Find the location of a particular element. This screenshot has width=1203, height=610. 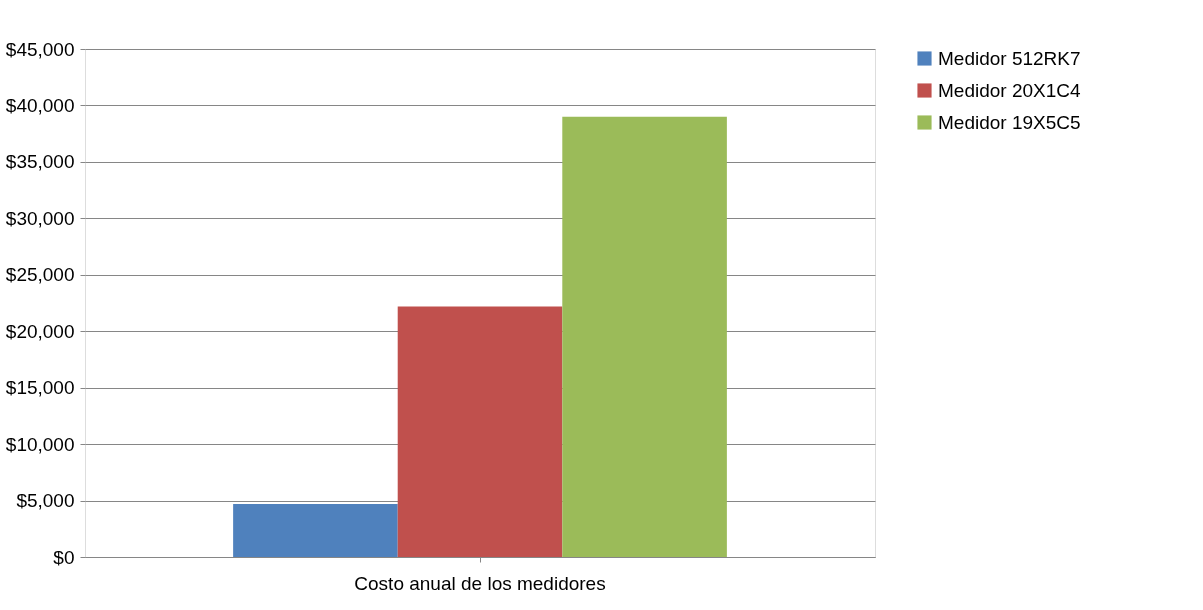

y-tick-label: $30,000 is located at coordinates (40, 218).